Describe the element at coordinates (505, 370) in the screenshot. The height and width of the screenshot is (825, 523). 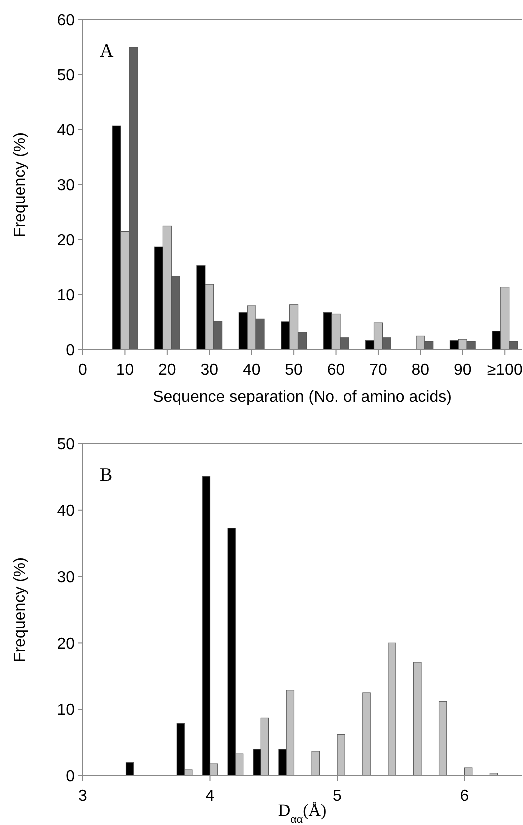
I see `x-tick-label: ≥100` at that location.